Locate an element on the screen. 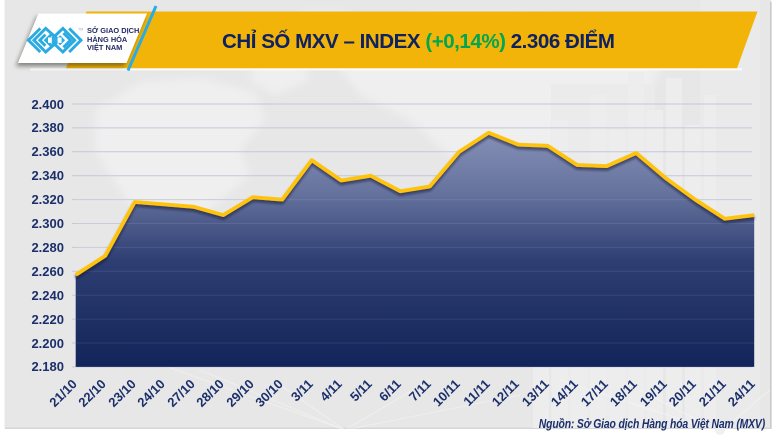  svg-text: TM is located at coordinates (80, 30).